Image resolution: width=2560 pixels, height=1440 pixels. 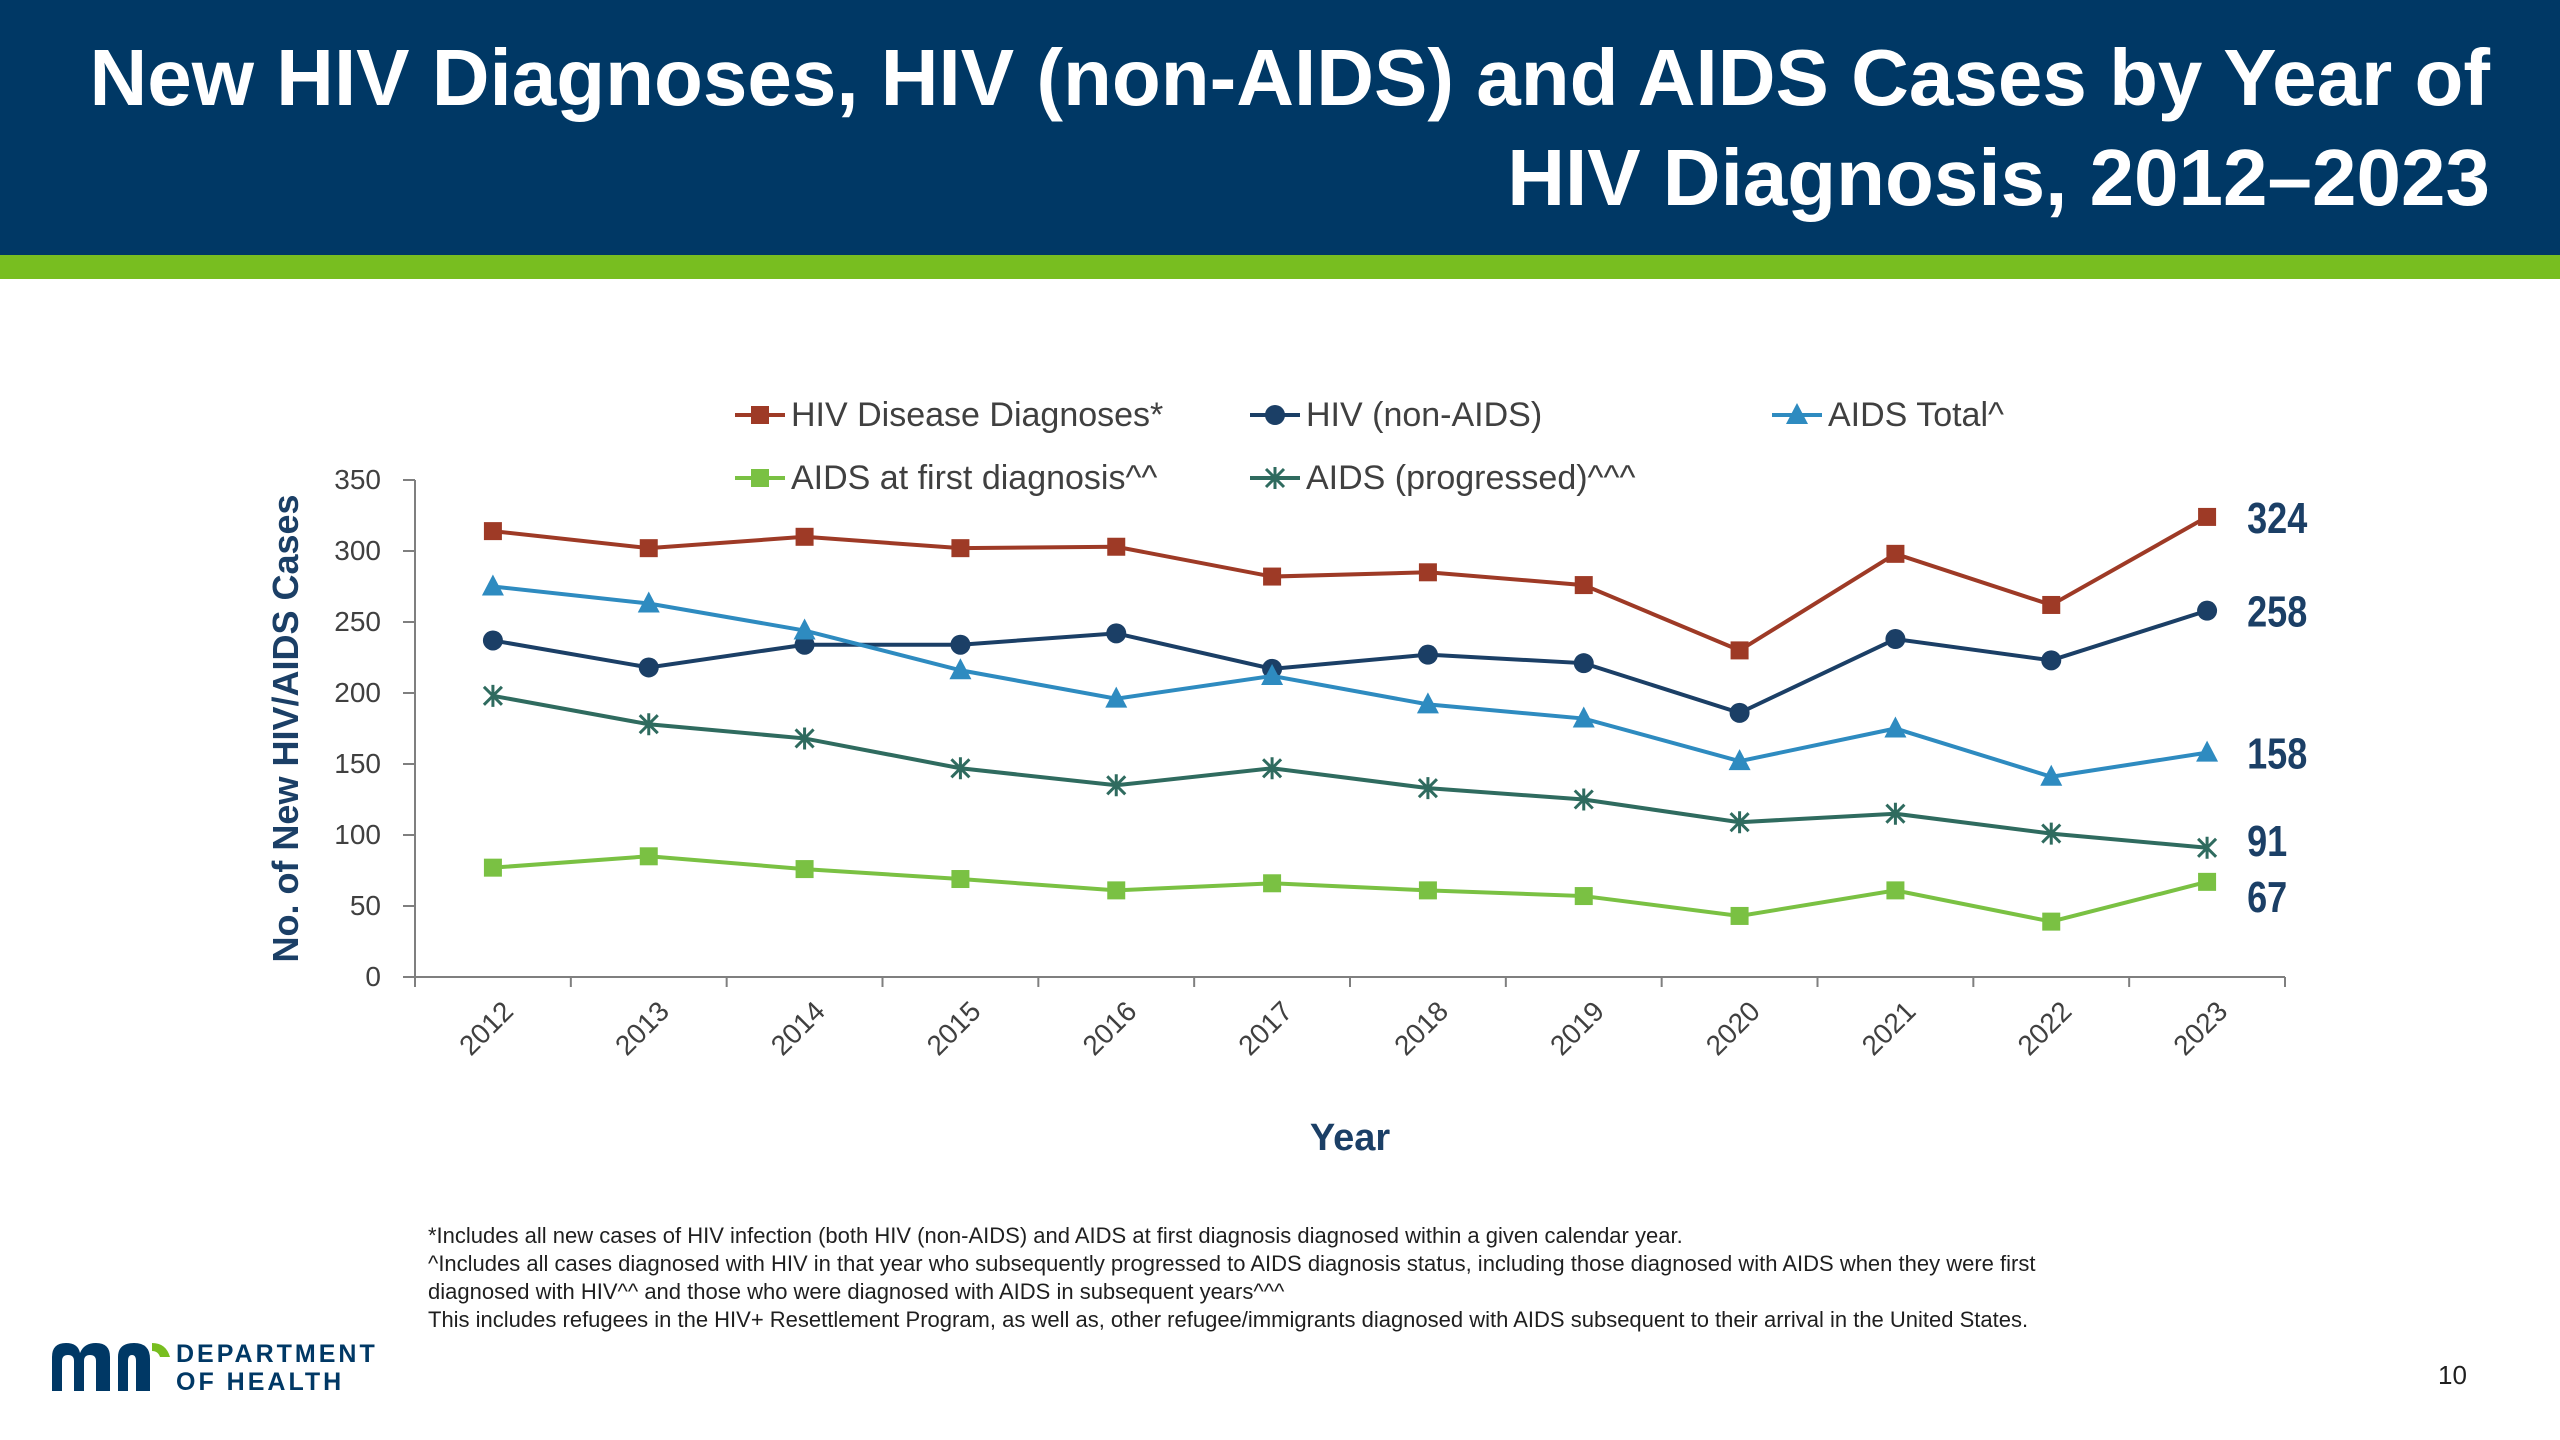 What do you see at coordinates (977, 415) in the screenshot?
I see `legend-label: HIV Disease Diagnoses*` at bounding box center [977, 415].